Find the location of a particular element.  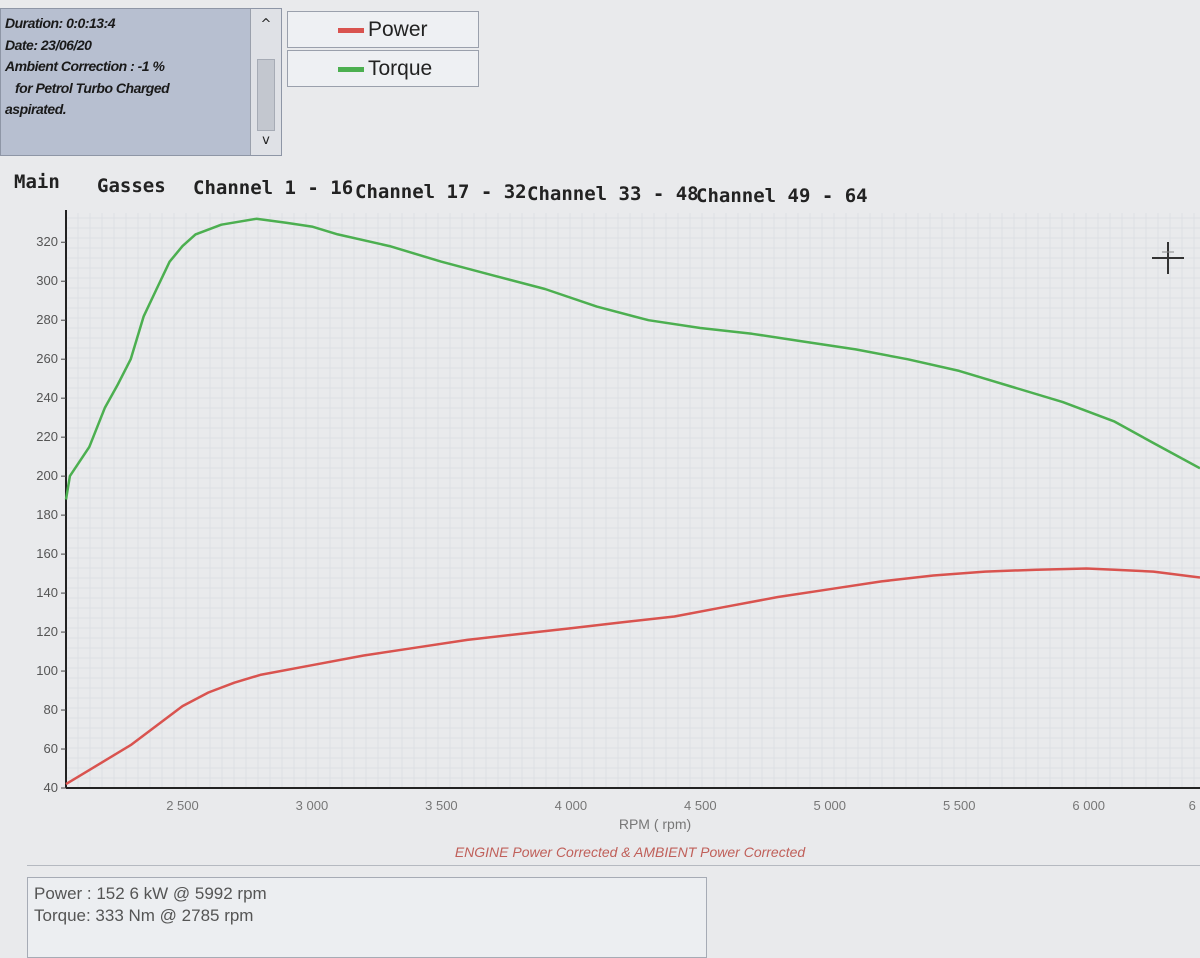

scroll-down-button: v is located at coordinates (266, 140).